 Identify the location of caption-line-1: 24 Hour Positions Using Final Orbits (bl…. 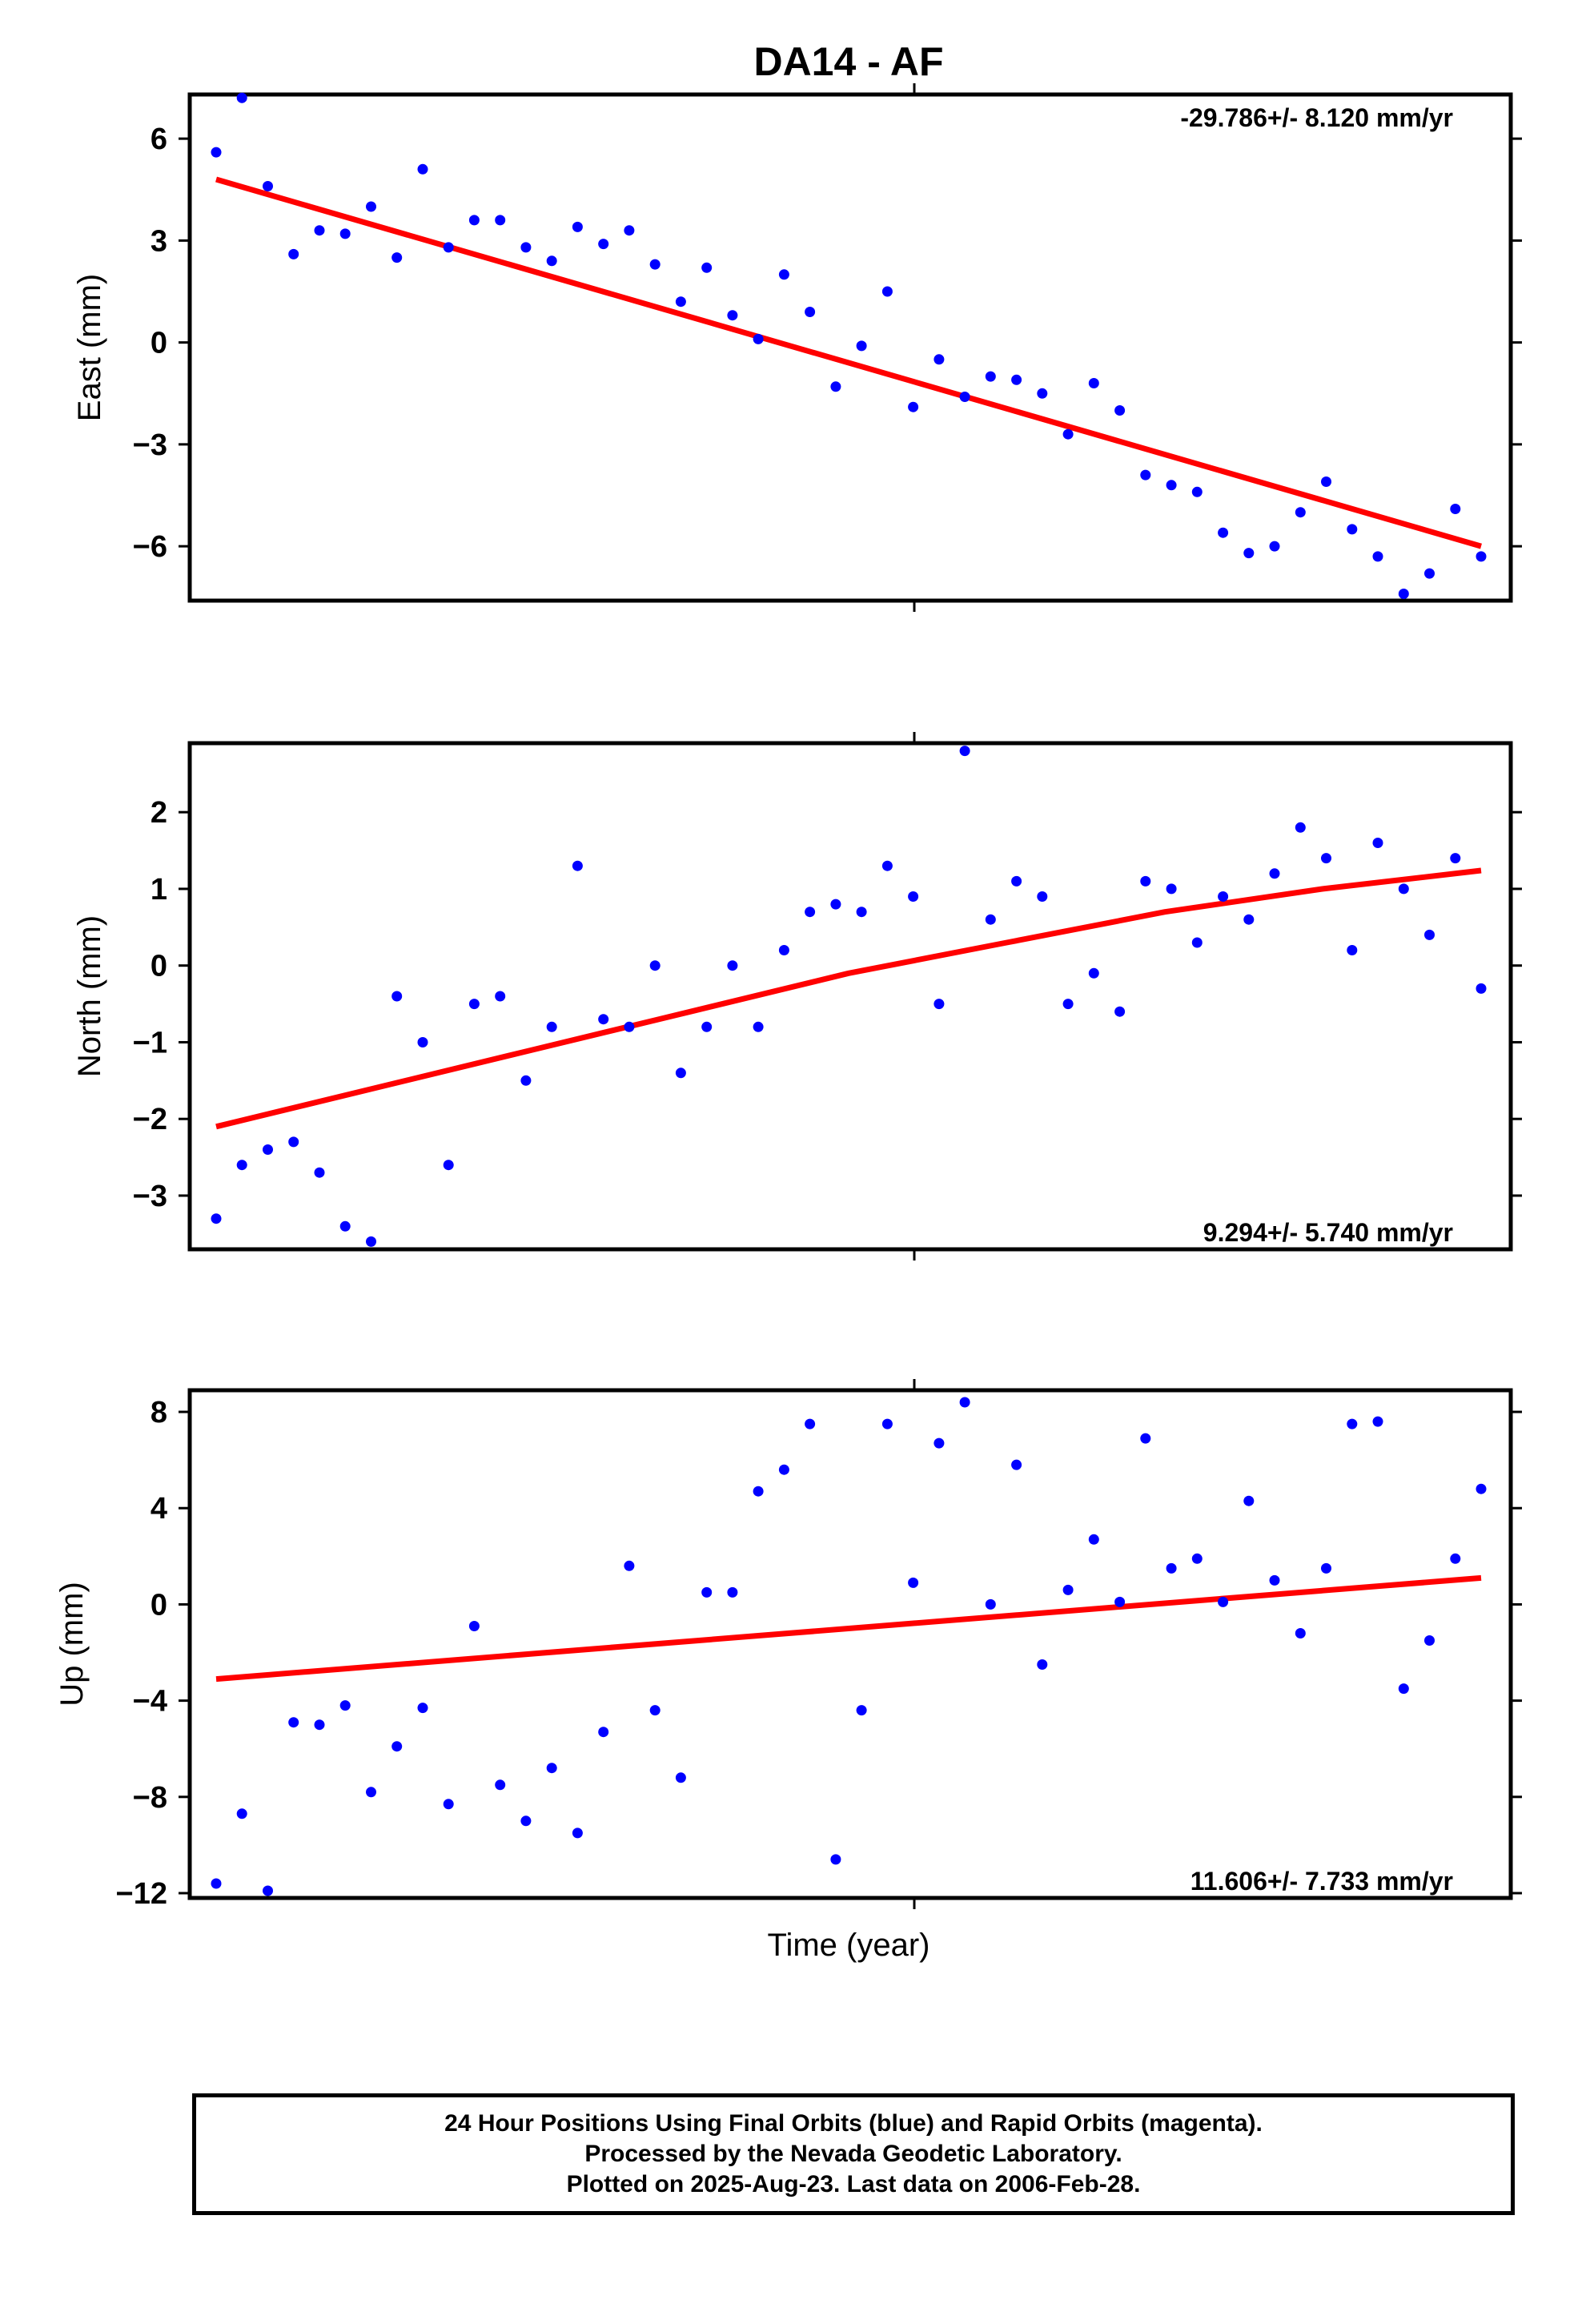
(853, 2123).